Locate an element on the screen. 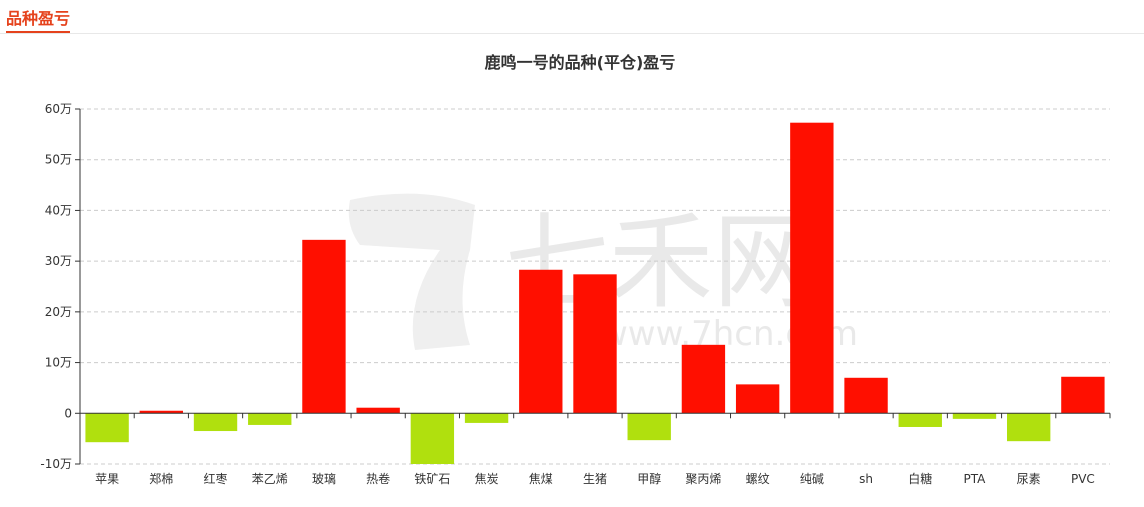  bar-sh is located at coordinates (866, 395).